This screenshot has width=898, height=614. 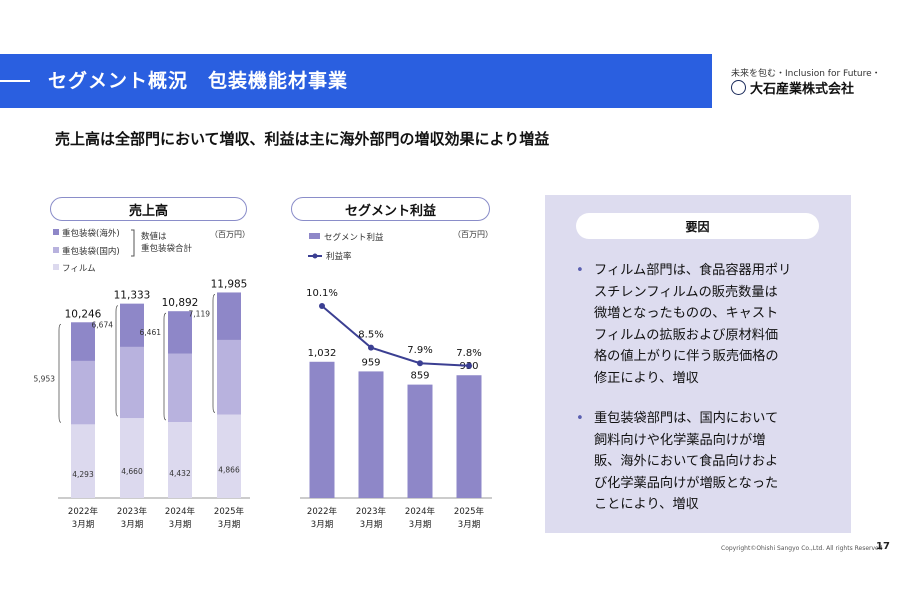 What do you see at coordinates (339, 256) in the screenshot?
I see `legend-label-rate: 利益率` at bounding box center [339, 256].